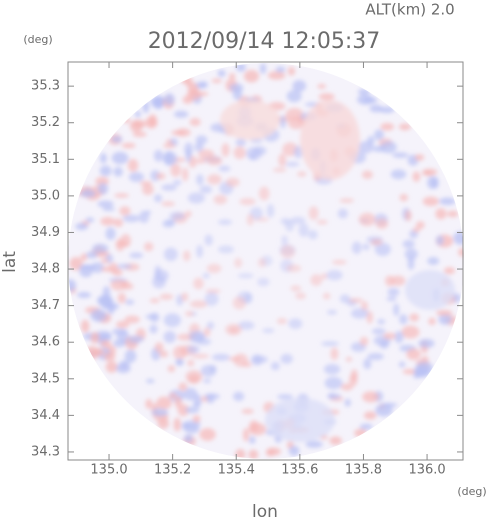 Image resolution: width=491 pixels, height=521 pixels. Describe the element at coordinates (45, 86) in the screenshot. I see `y-tick-label: 35.3` at that location.